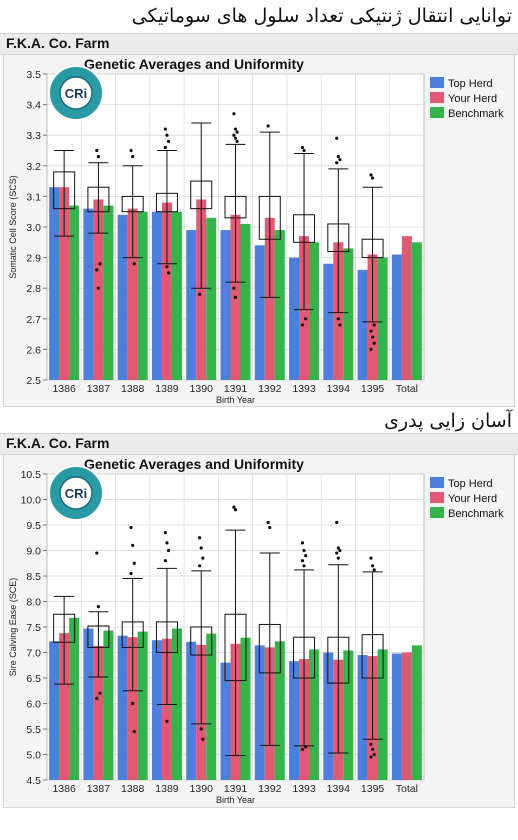  I want to click on y-tick-label: 10.5, so click(31, 475).